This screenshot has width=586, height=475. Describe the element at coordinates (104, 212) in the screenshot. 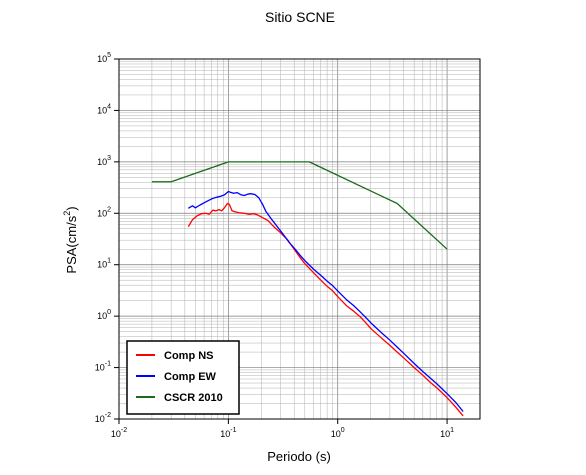

I see `y-tick-label: 10²` at that location.